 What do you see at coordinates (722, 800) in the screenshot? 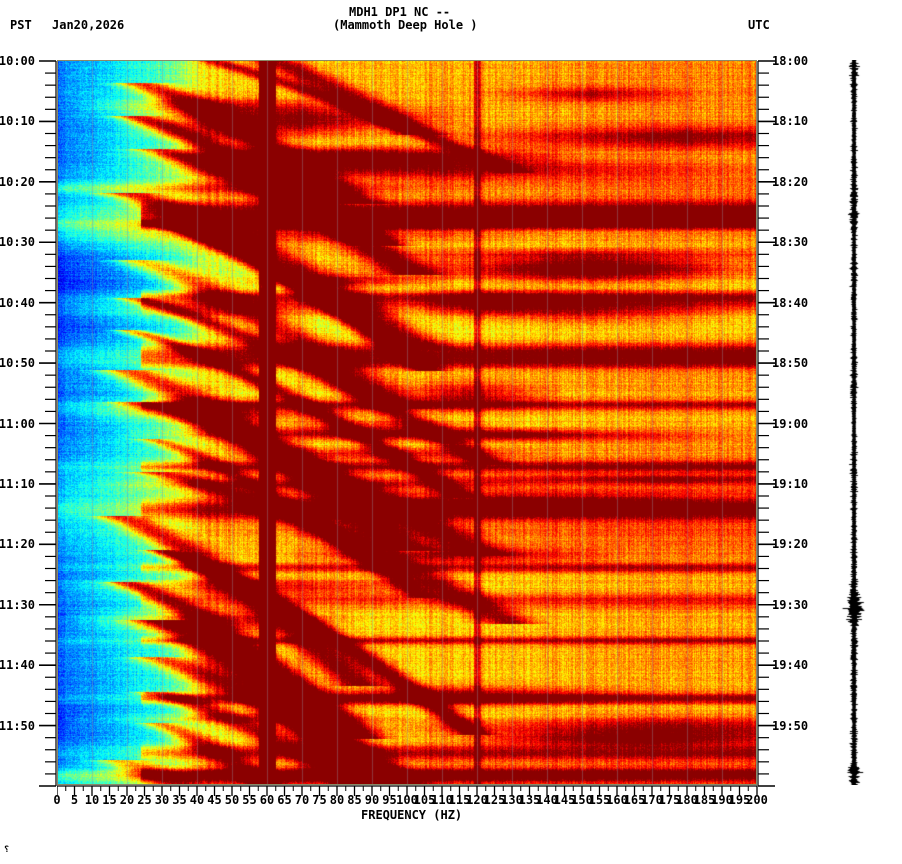
I see `freq-tick-190: 190` at bounding box center [722, 800].